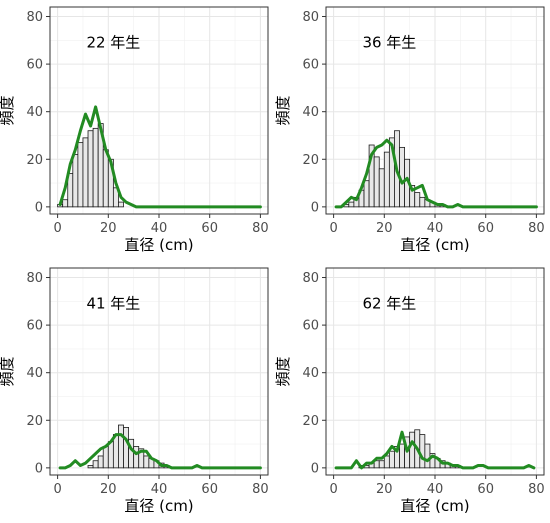 This screenshot has height=523, width=550. Describe the element at coordinates (113, 42) in the screenshot. I see `panel-title: 22 年生` at that location.